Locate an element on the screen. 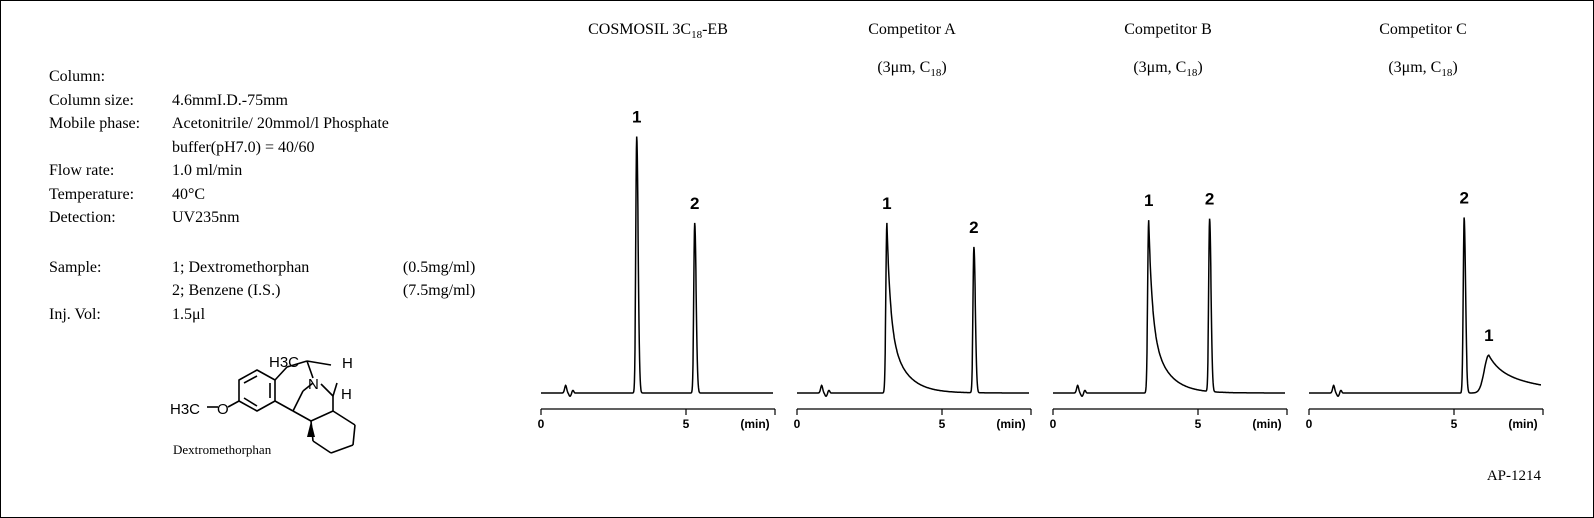  condition-value: Acetonitrile/ 20mmol/l Phosphate is located at coordinates (280, 123).